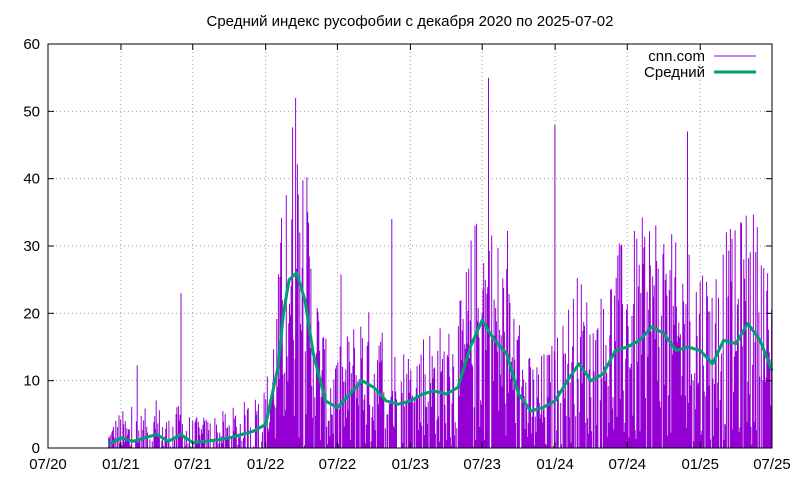 The width and height of the screenshot is (800, 480). I want to click on x-tick-label: 01/21, so click(121, 464).